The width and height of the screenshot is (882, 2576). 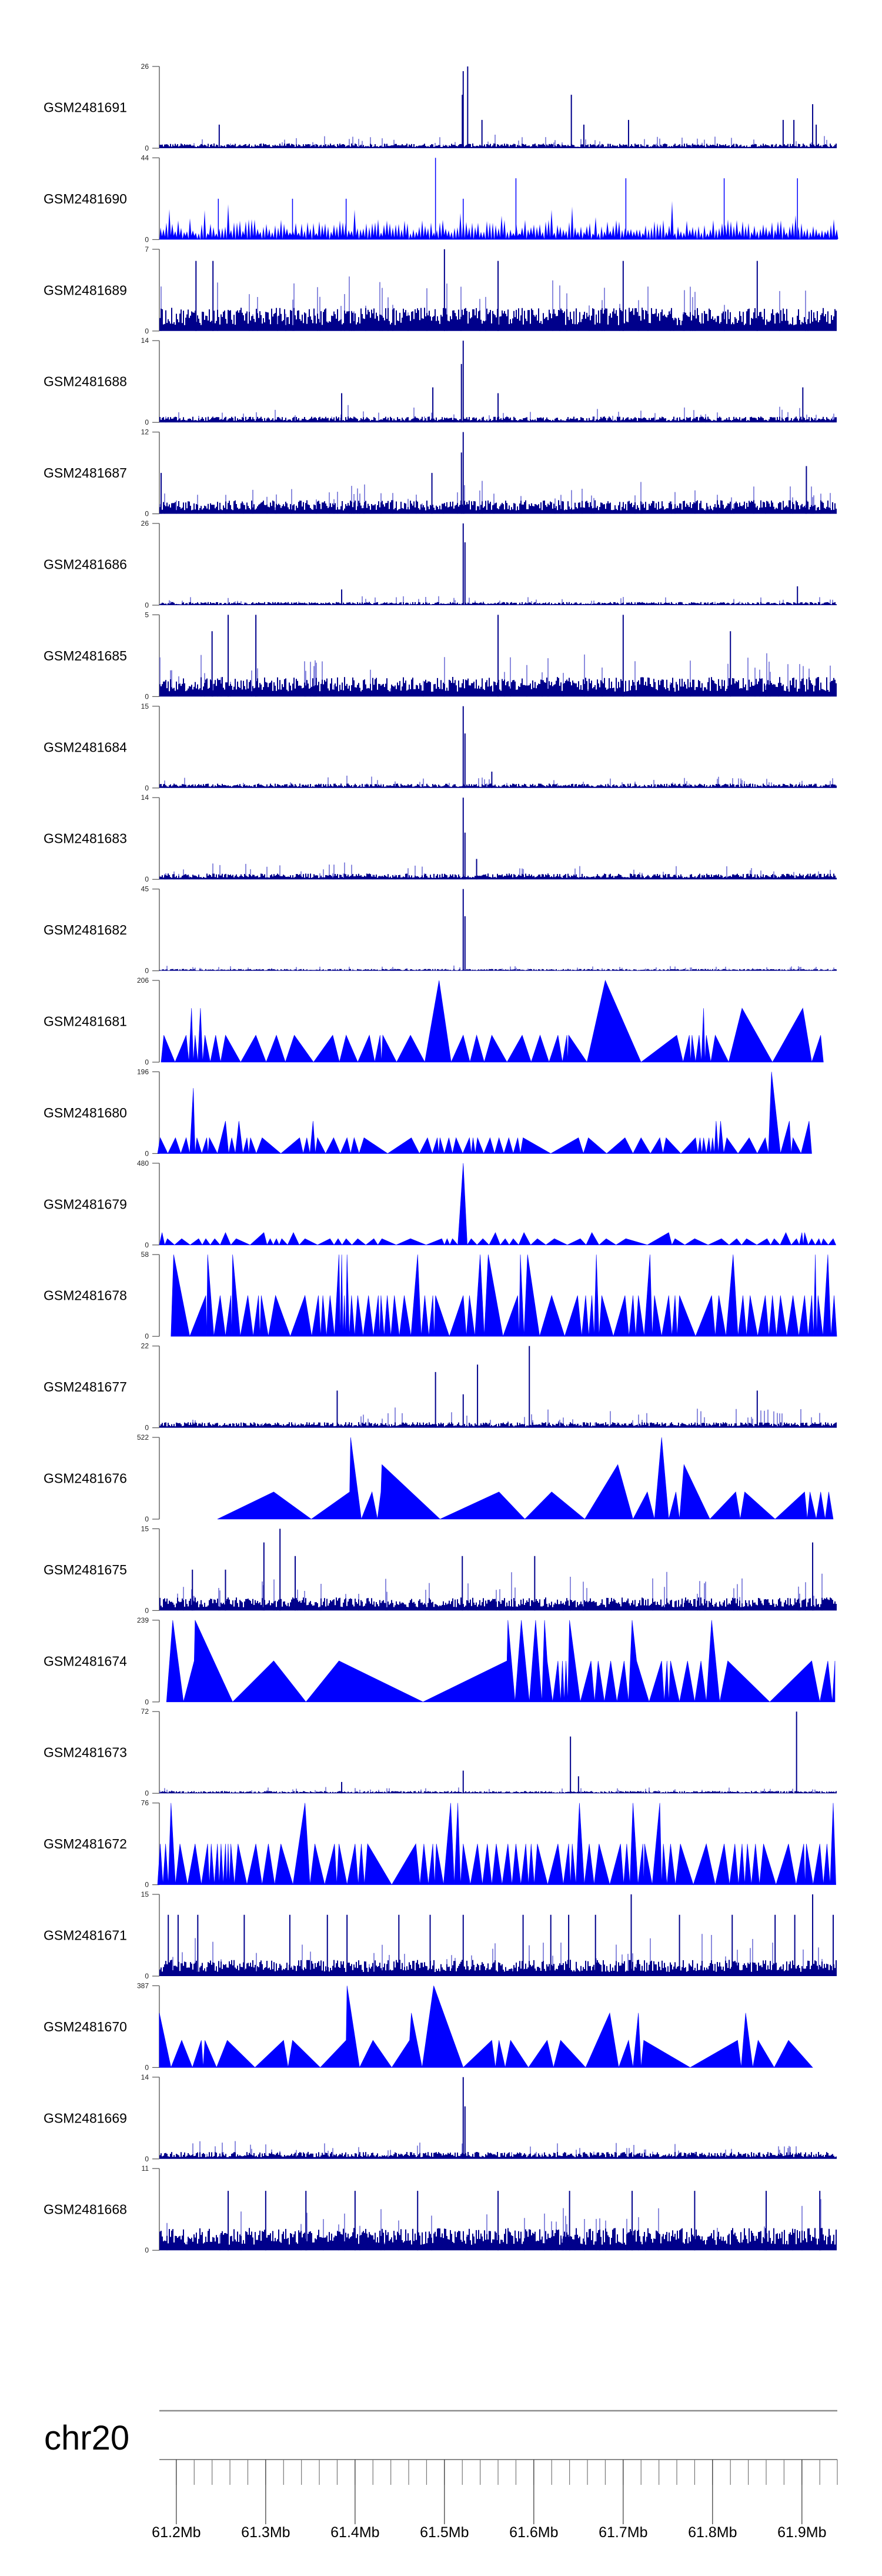 What do you see at coordinates (85, 1843) in the screenshot?
I see `track-label: GSM2481672` at bounding box center [85, 1843].